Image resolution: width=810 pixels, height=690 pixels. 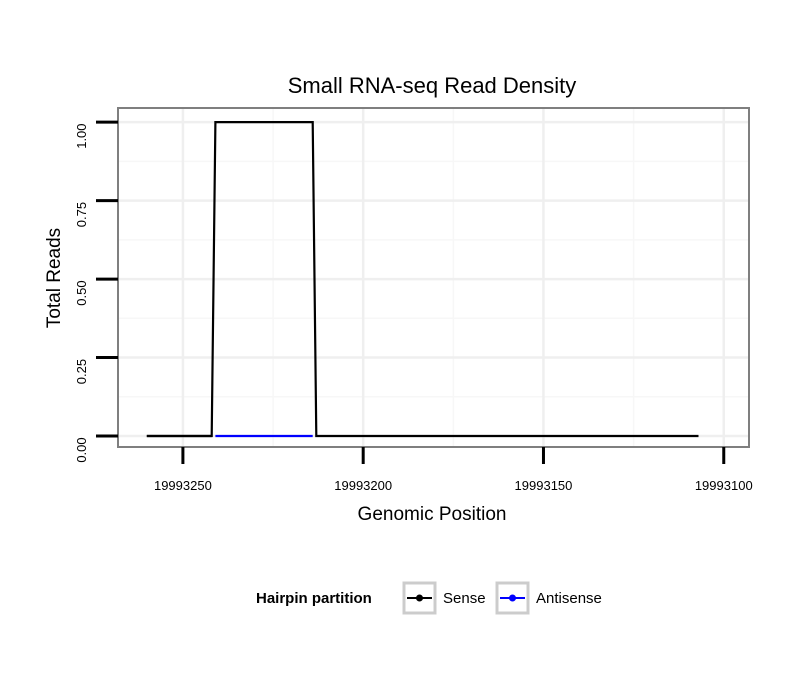 I want to click on x-tick-label: 19993250, so click(x=183, y=485).